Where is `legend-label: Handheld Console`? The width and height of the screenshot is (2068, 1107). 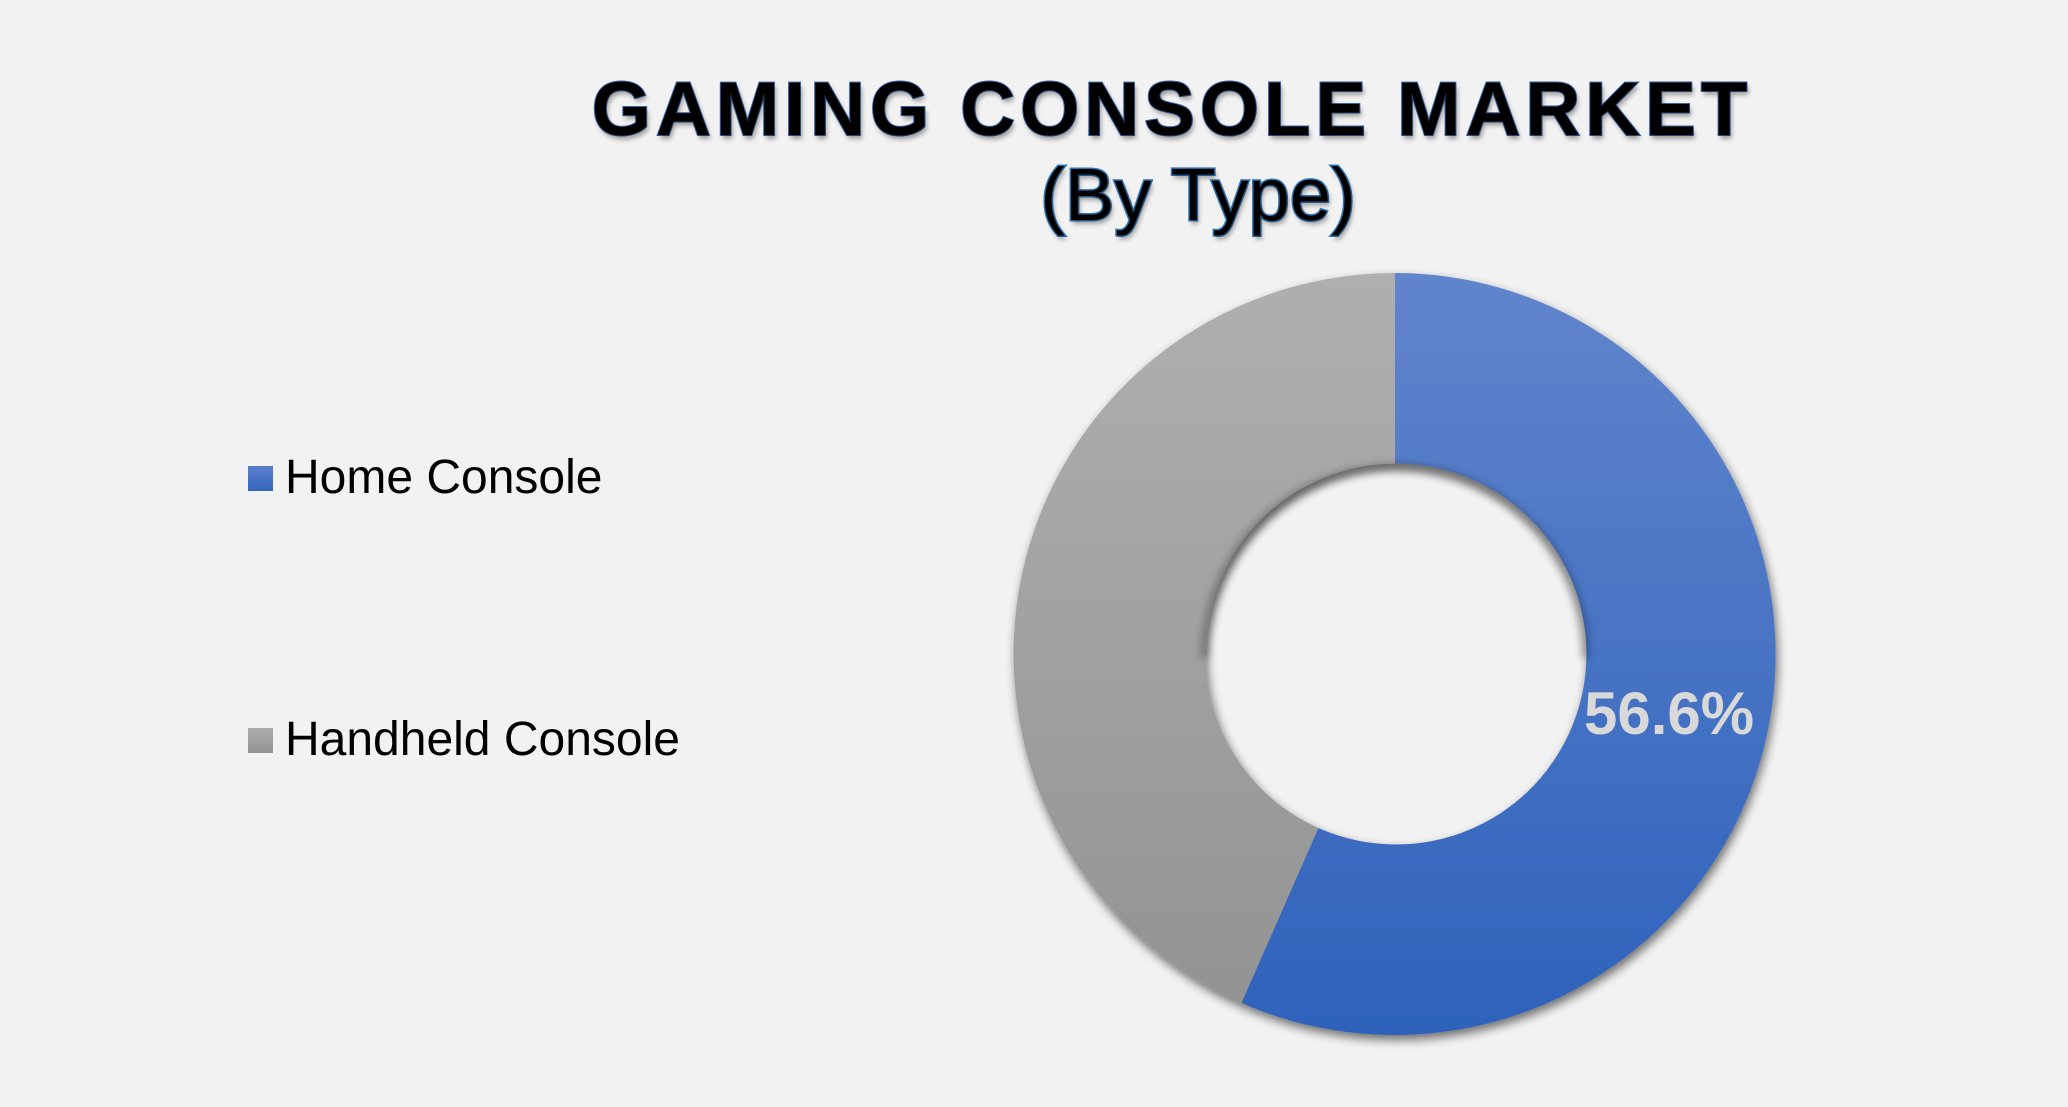
legend-label: Handheld Console is located at coordinates (482, 739).